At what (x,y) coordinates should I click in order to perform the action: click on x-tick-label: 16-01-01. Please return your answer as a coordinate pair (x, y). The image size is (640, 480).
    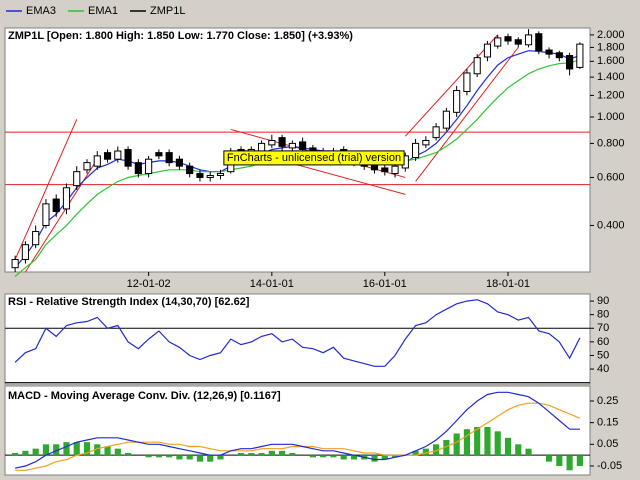
    Looking at the image, I should click on (385, 284).